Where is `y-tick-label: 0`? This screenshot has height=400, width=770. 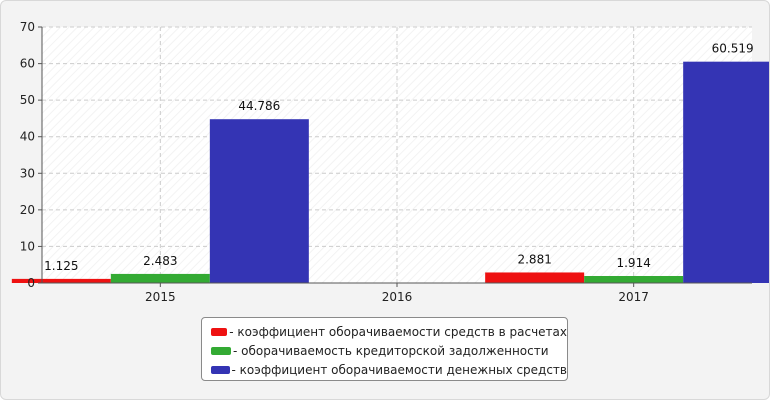
y-tick-label: 0 is located at coordinates (31, 283).